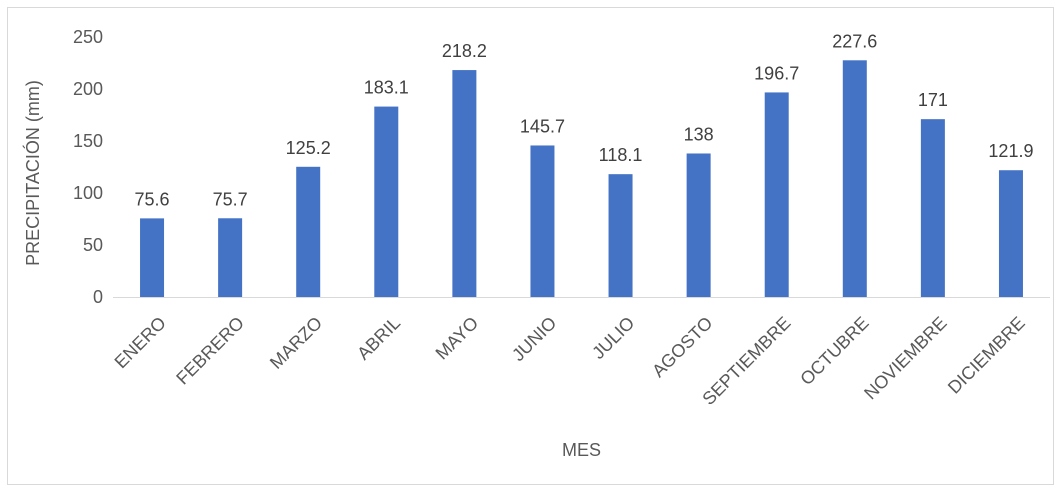 The width and height of the screenshot is (1063, 493). I want to click on y-tick-label: 100, so click(88, 193).